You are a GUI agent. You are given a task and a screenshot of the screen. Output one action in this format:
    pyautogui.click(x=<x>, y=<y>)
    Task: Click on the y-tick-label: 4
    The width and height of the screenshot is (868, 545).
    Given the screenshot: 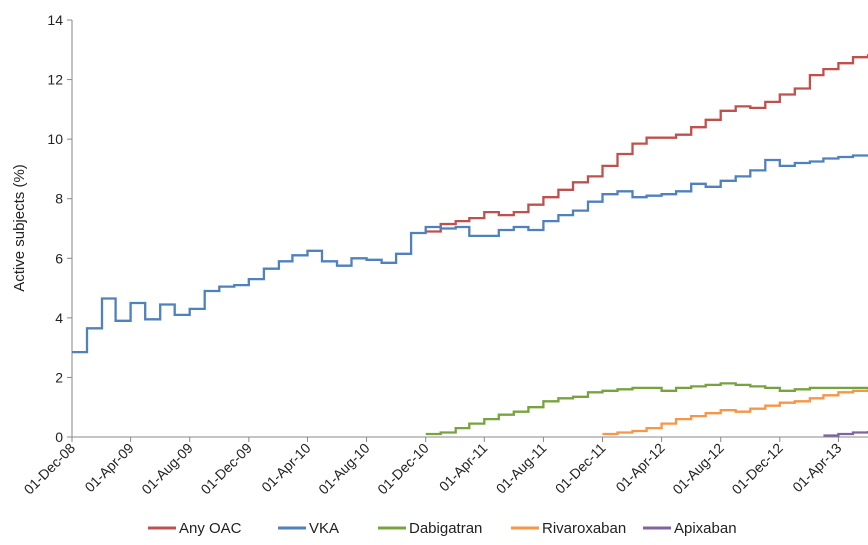 What is the action you would take?
    pyautogui.click(x=59, y=318)
    